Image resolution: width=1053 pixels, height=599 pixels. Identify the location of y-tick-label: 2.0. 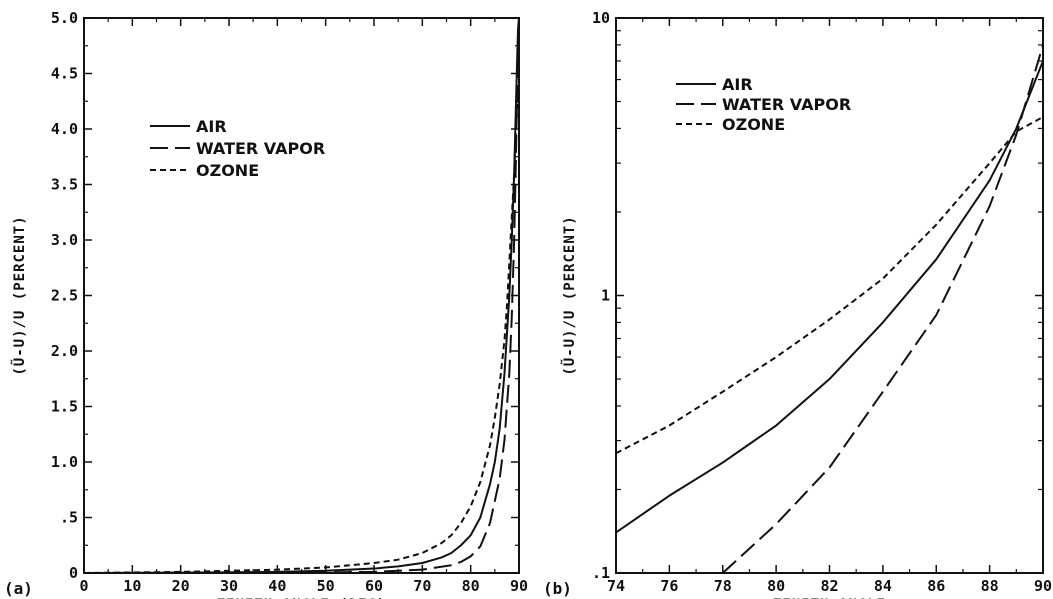
(64, 351).